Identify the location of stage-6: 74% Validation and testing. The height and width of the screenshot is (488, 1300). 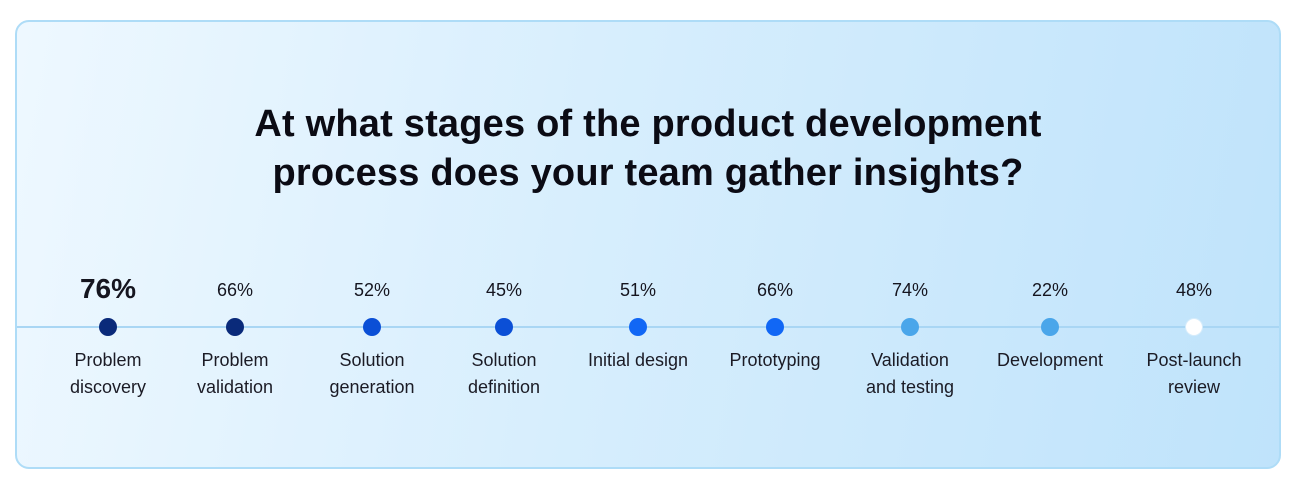
(910, 244).